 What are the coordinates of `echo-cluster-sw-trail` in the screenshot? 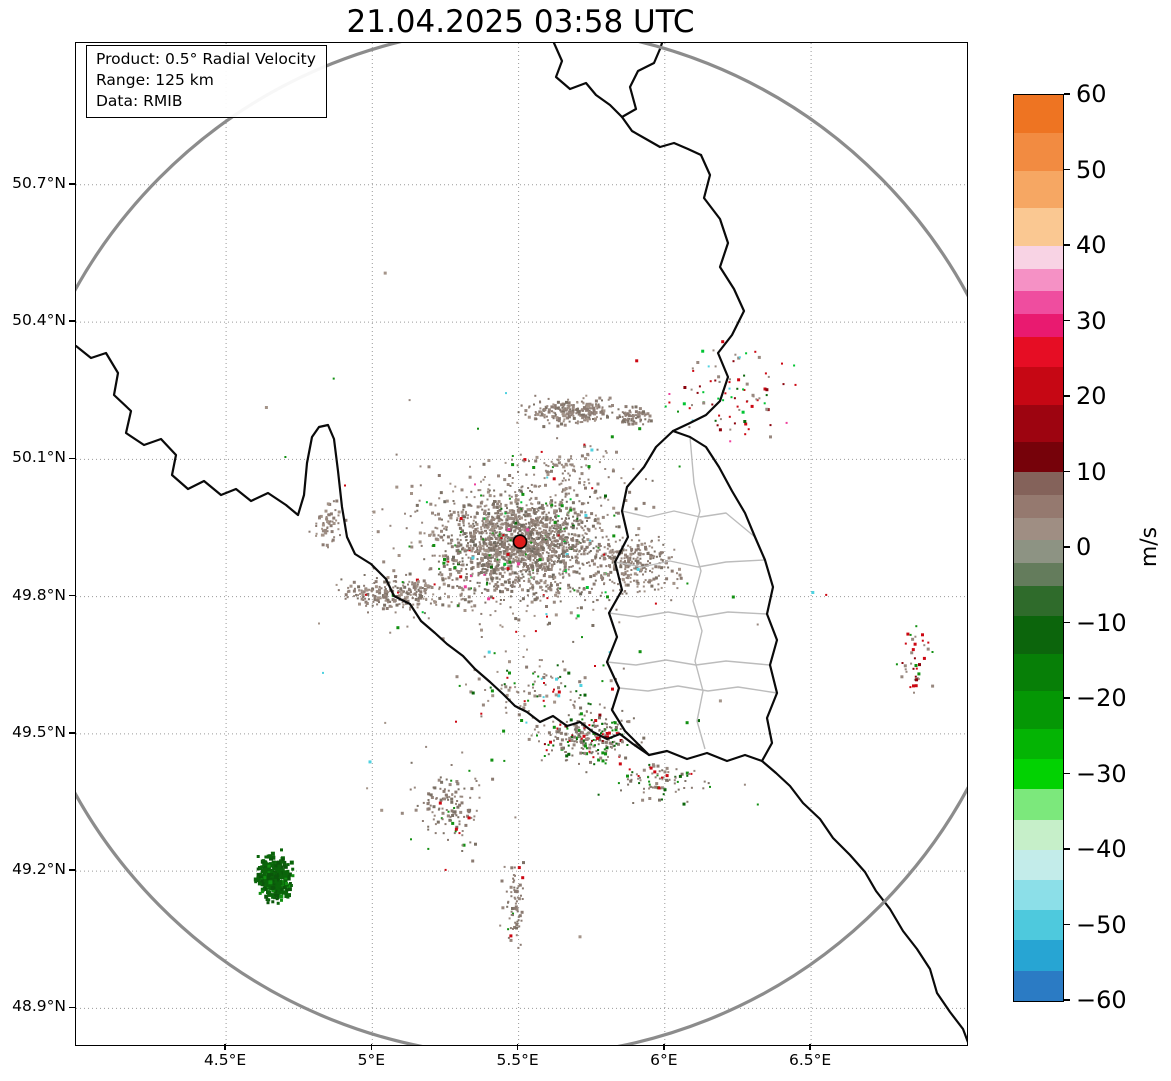 It's located at (452, 811).